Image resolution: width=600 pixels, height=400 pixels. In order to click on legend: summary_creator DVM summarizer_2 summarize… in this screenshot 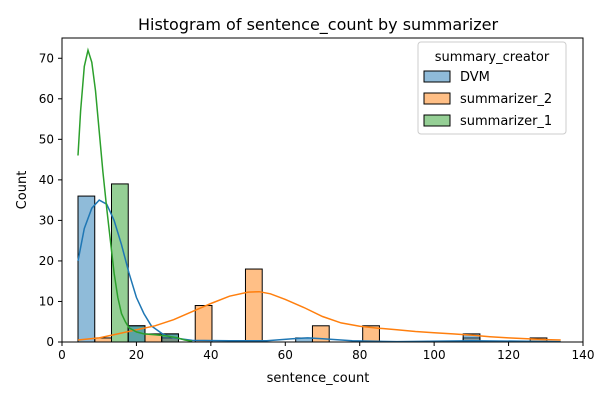, I will do `click(492, 88)`.